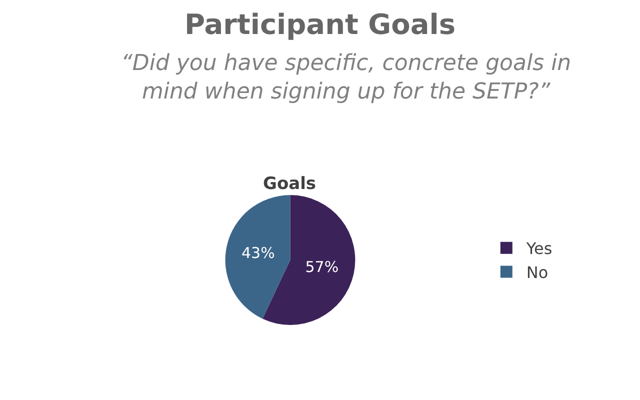 The height and width of the screenshot is (400, 640). Describe the element at coordinates (346, 78) in the screenshot. I see `chart-subtitle: “Did you have specific, concrete goals in mind when signing up for the SETP?”` at that location.